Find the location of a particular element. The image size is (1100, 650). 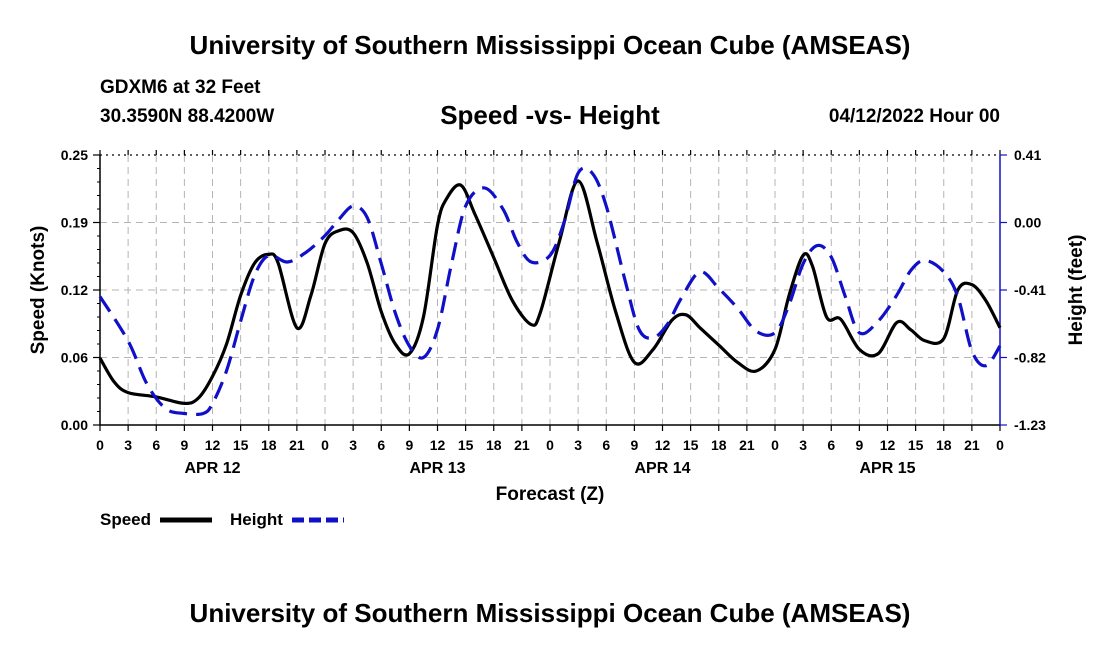

legend-label-height: Height is located at coordinates (256, 519).